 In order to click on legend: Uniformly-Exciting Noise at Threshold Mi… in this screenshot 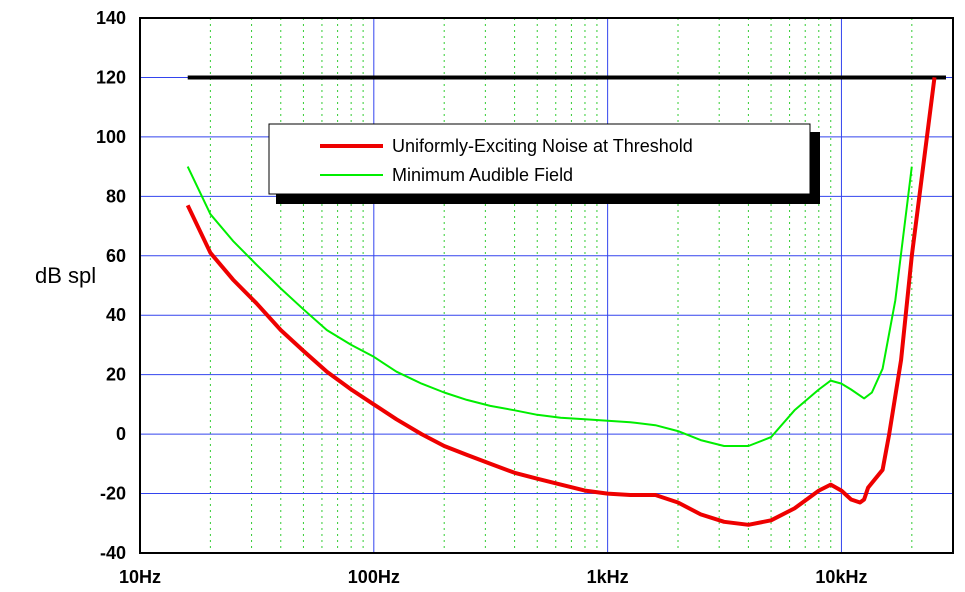, I will do `click(544, 163)`.